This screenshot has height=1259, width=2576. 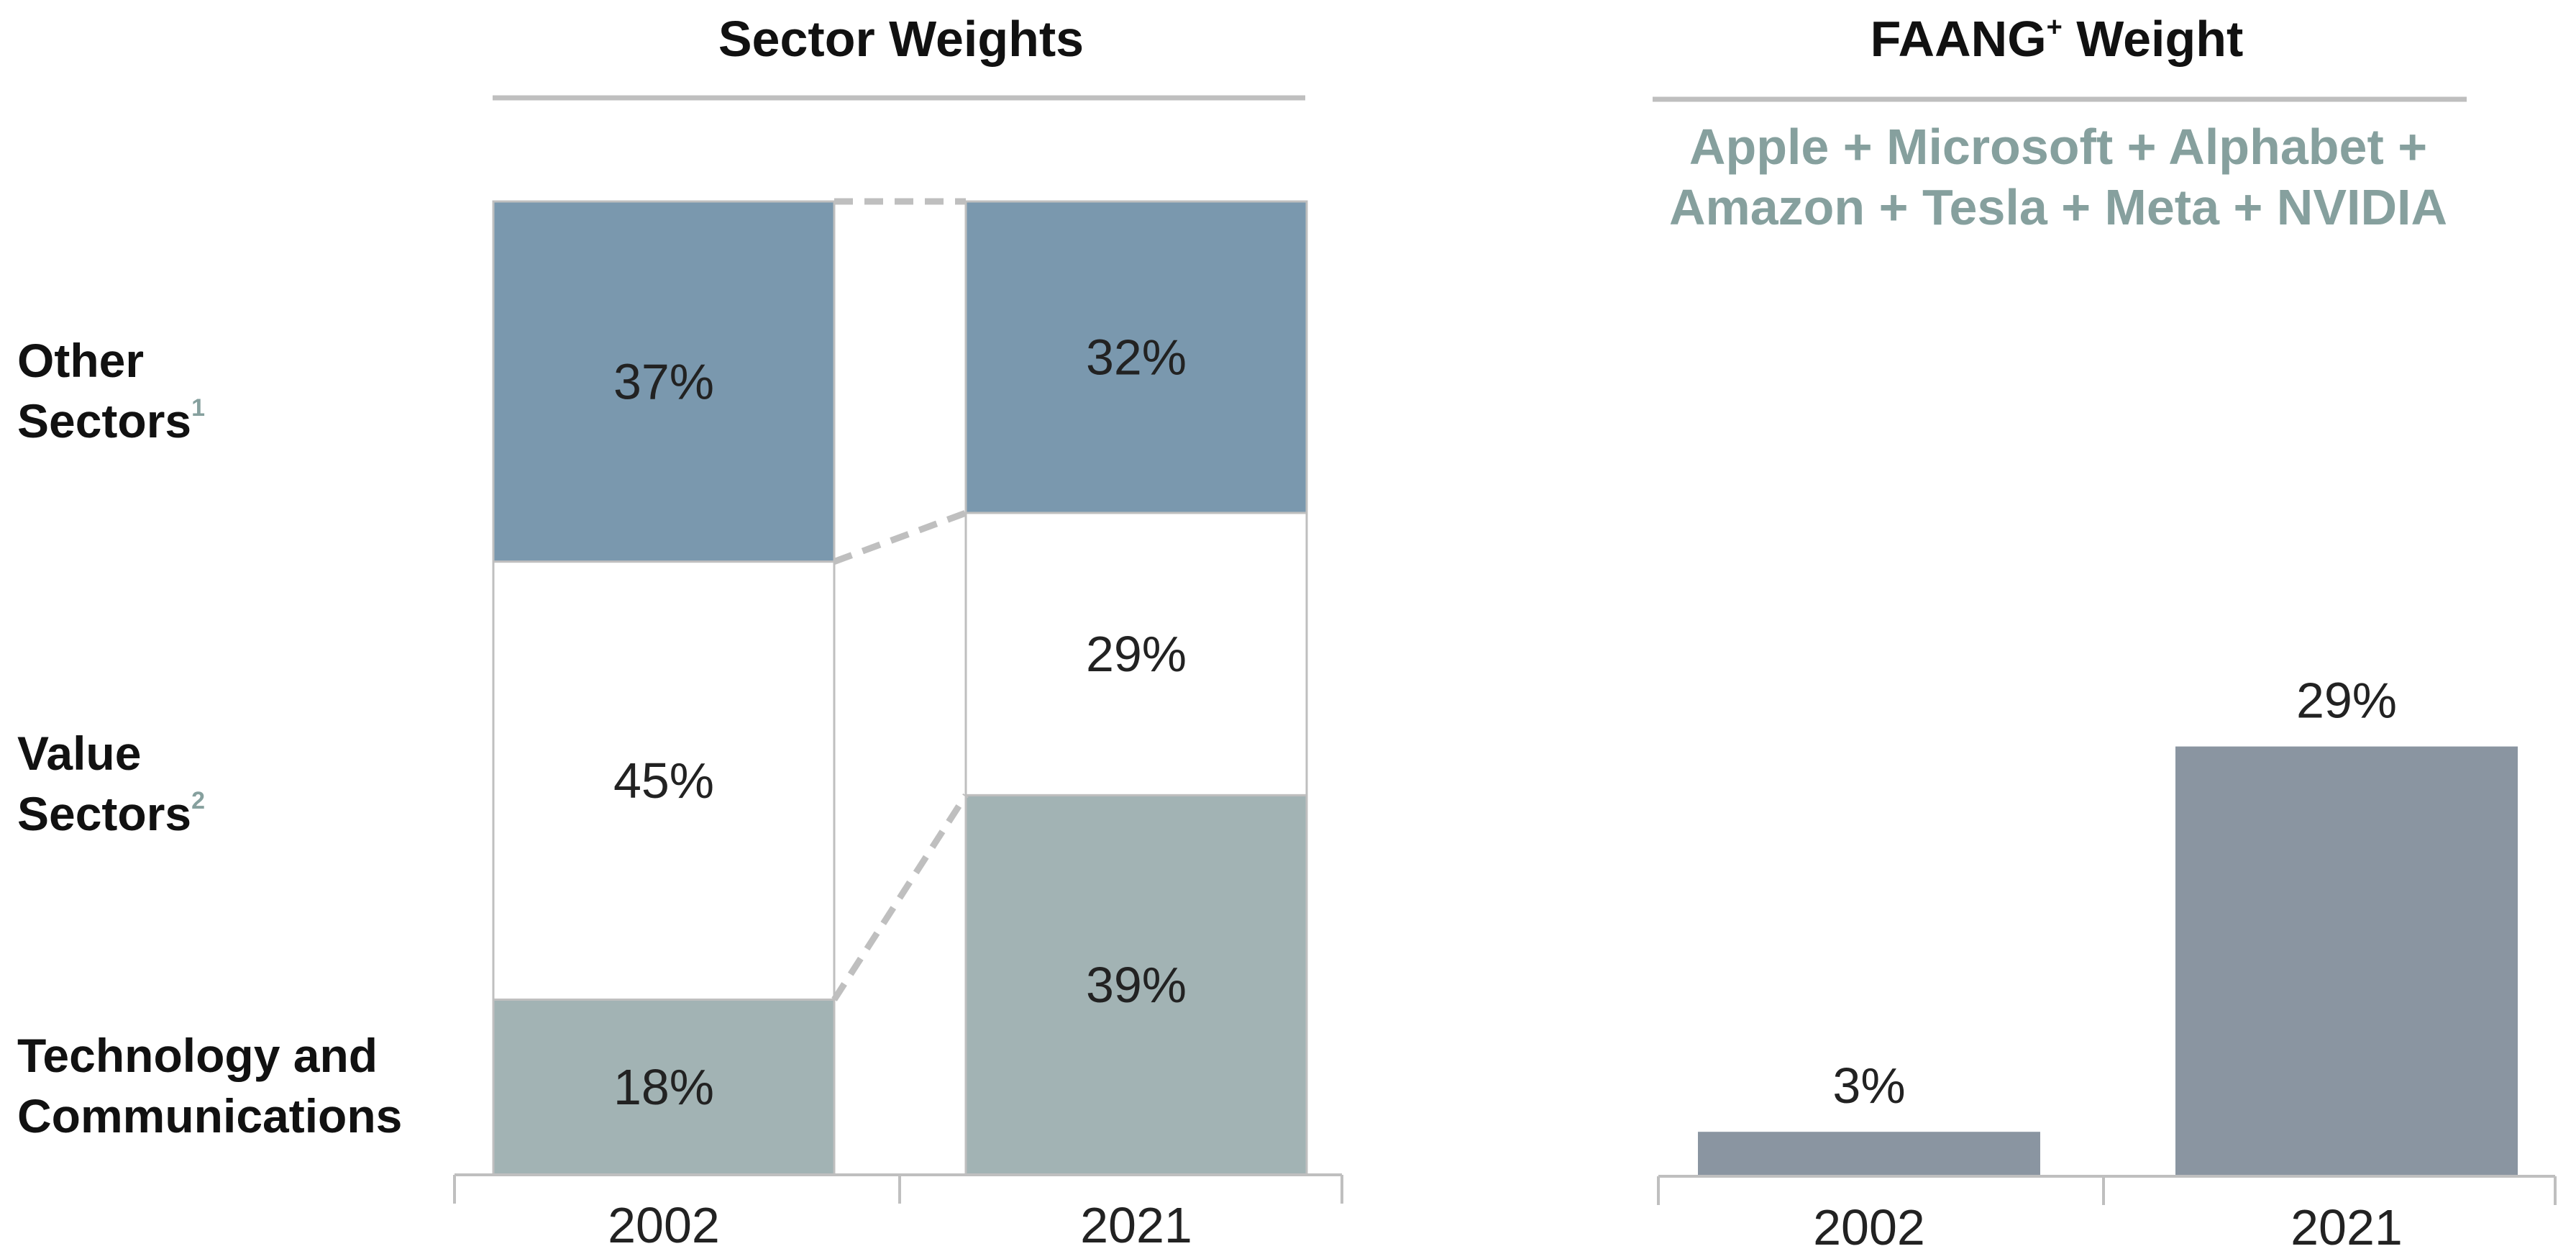 I want to click on row-label-value-line-2: Sectors, so click(x=104, y=813).